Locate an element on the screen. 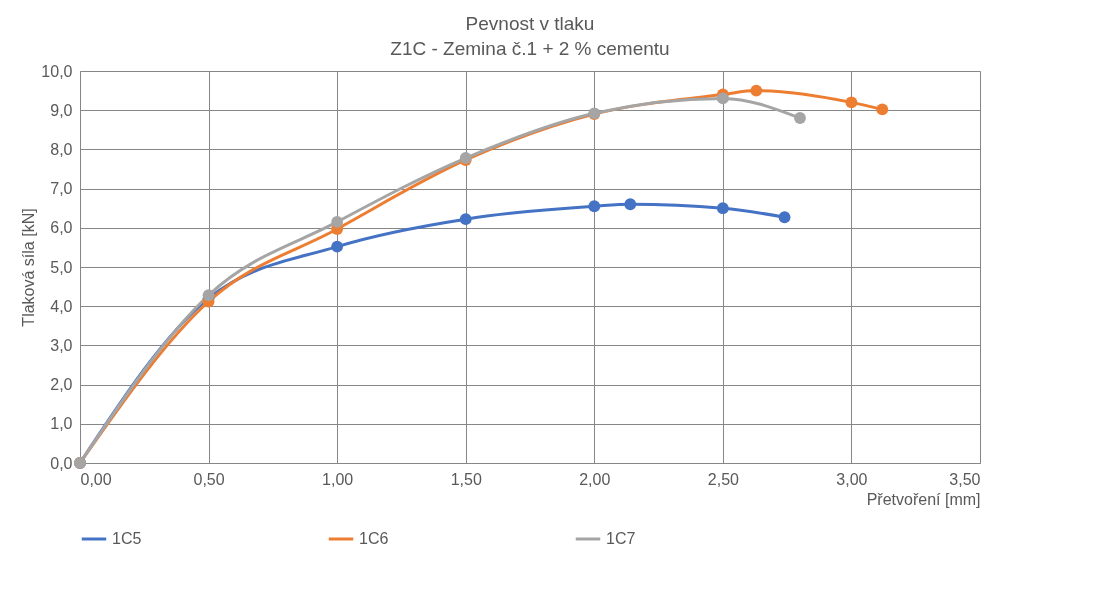  chart-subtitle: Z1C - Zemina č.1 + 2 % cementu is located at coordinates (530, 48).